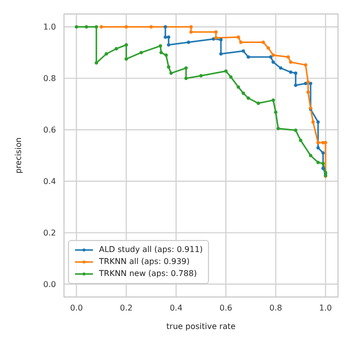  I want to click on x-tick-label: 0.0, so click(76, 308).